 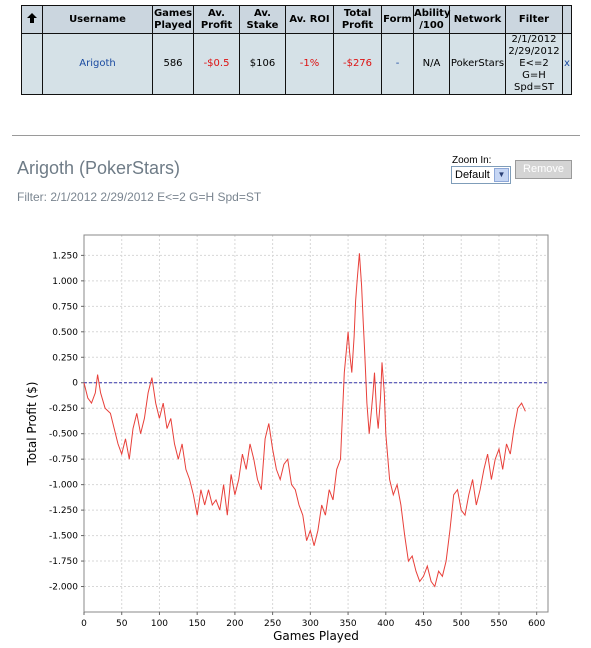 What do you see at coordinates (65, 333) in the screenshot?
I see `y-tick-label: 0.500` at bounding box center [65, 333].